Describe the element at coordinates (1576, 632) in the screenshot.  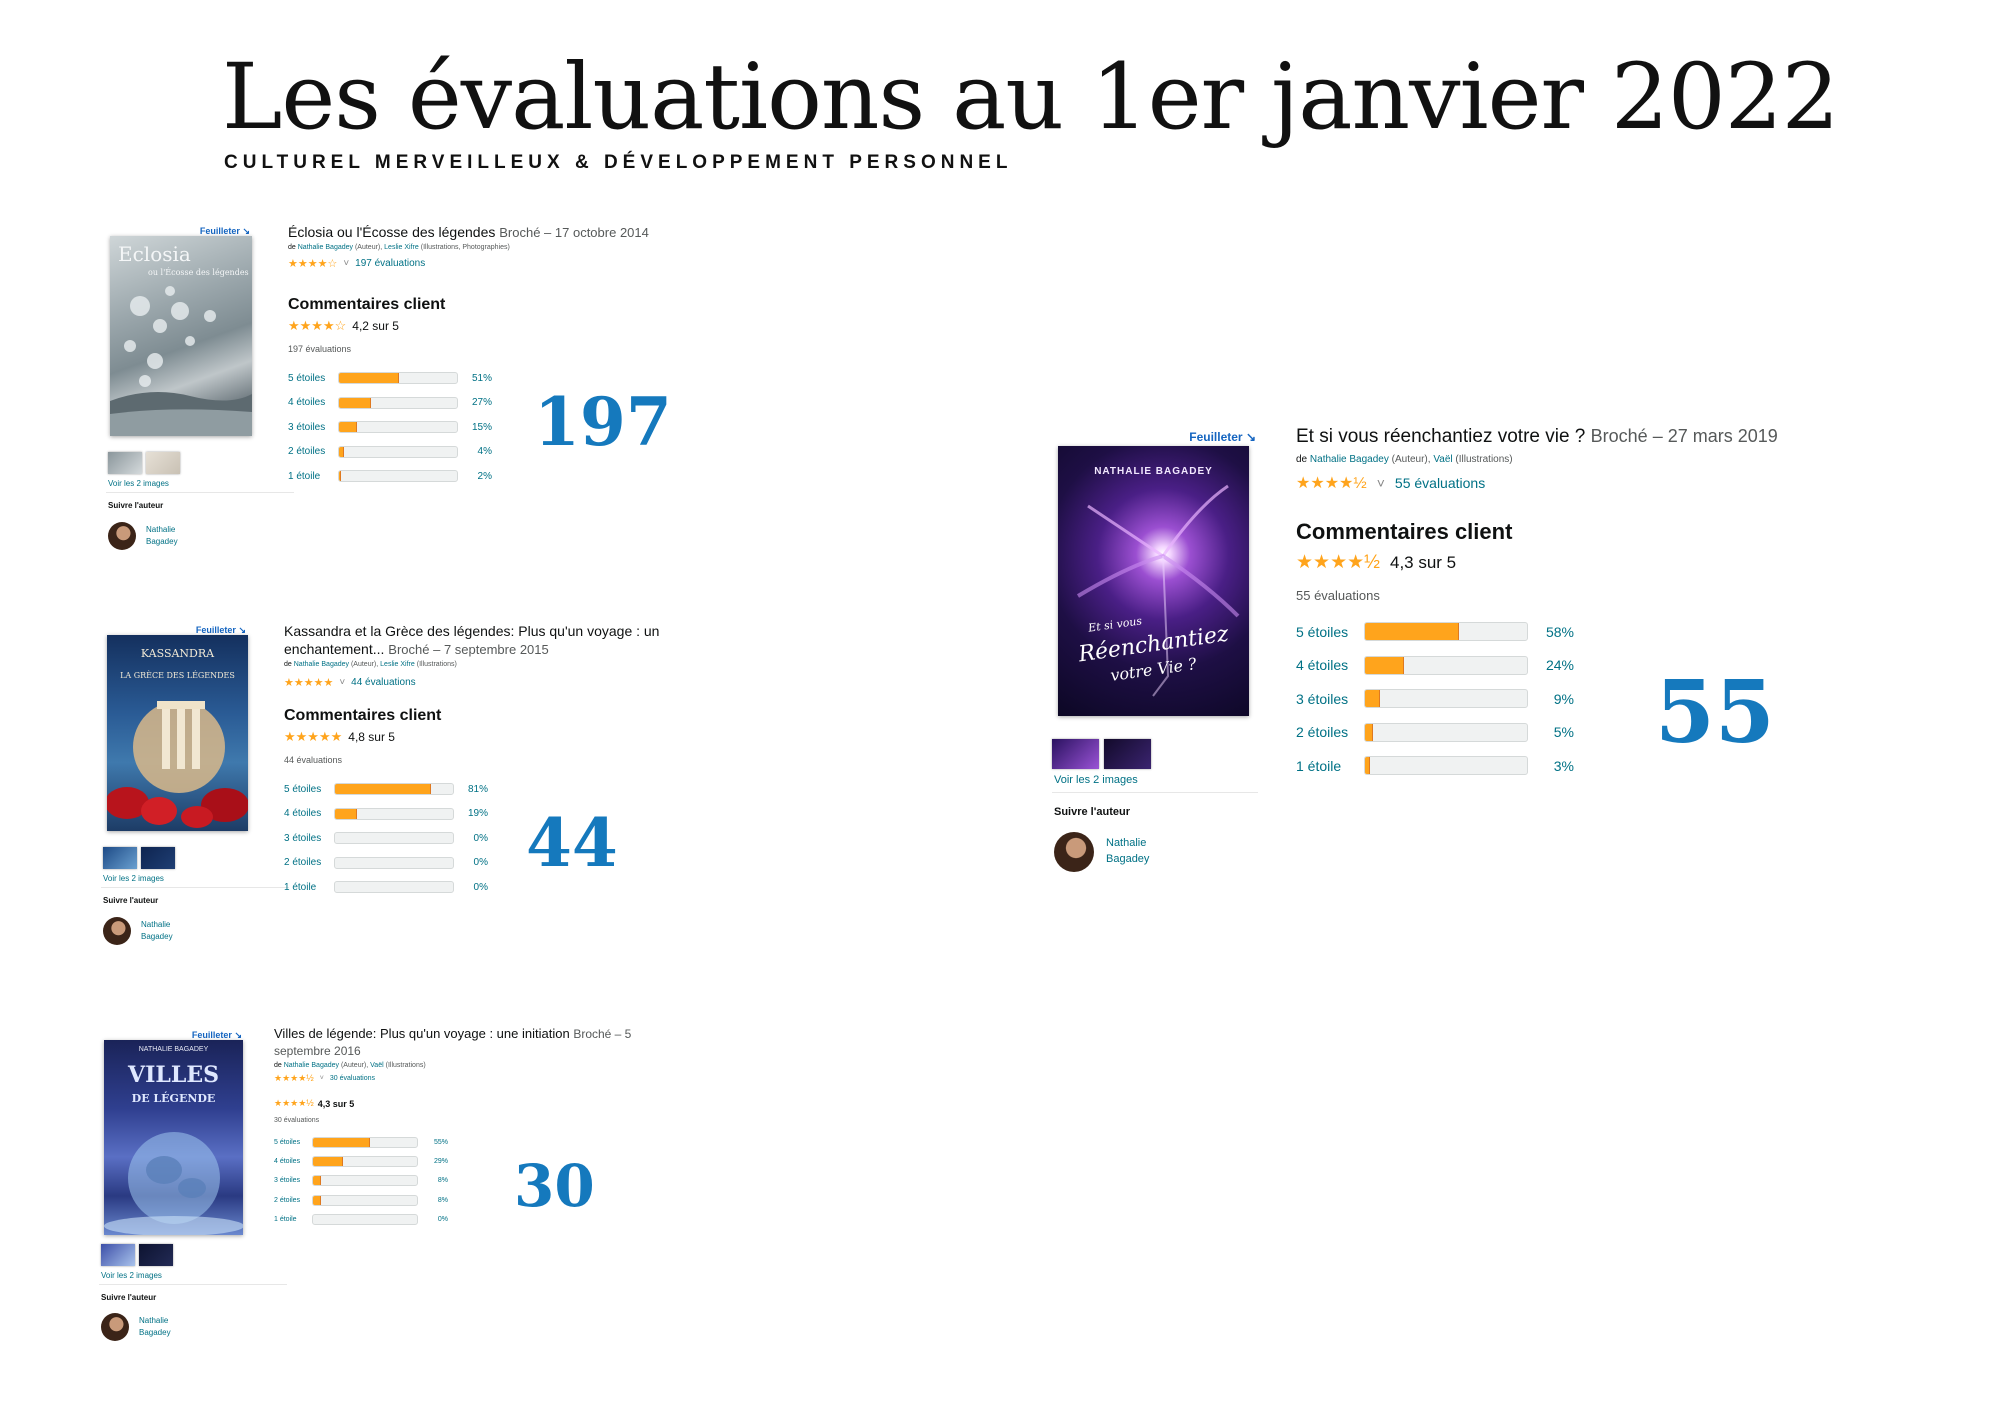
I see `histogram-row: 5 étoiles 58%` at that location.